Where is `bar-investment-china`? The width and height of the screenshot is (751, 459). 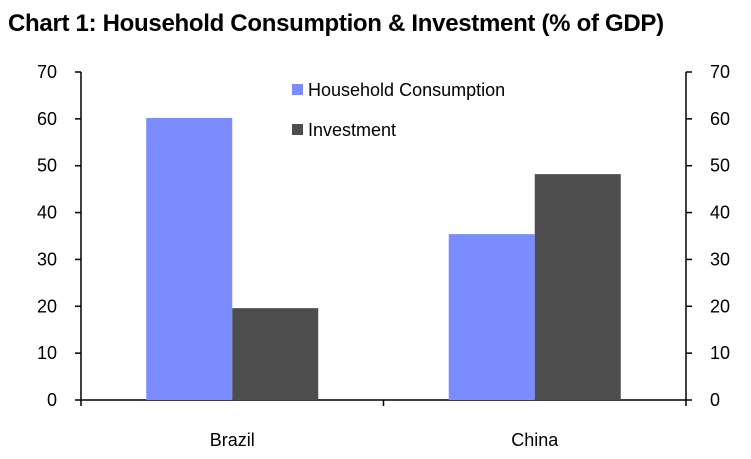
bar-investment-china is located at coordinates (577, 287).